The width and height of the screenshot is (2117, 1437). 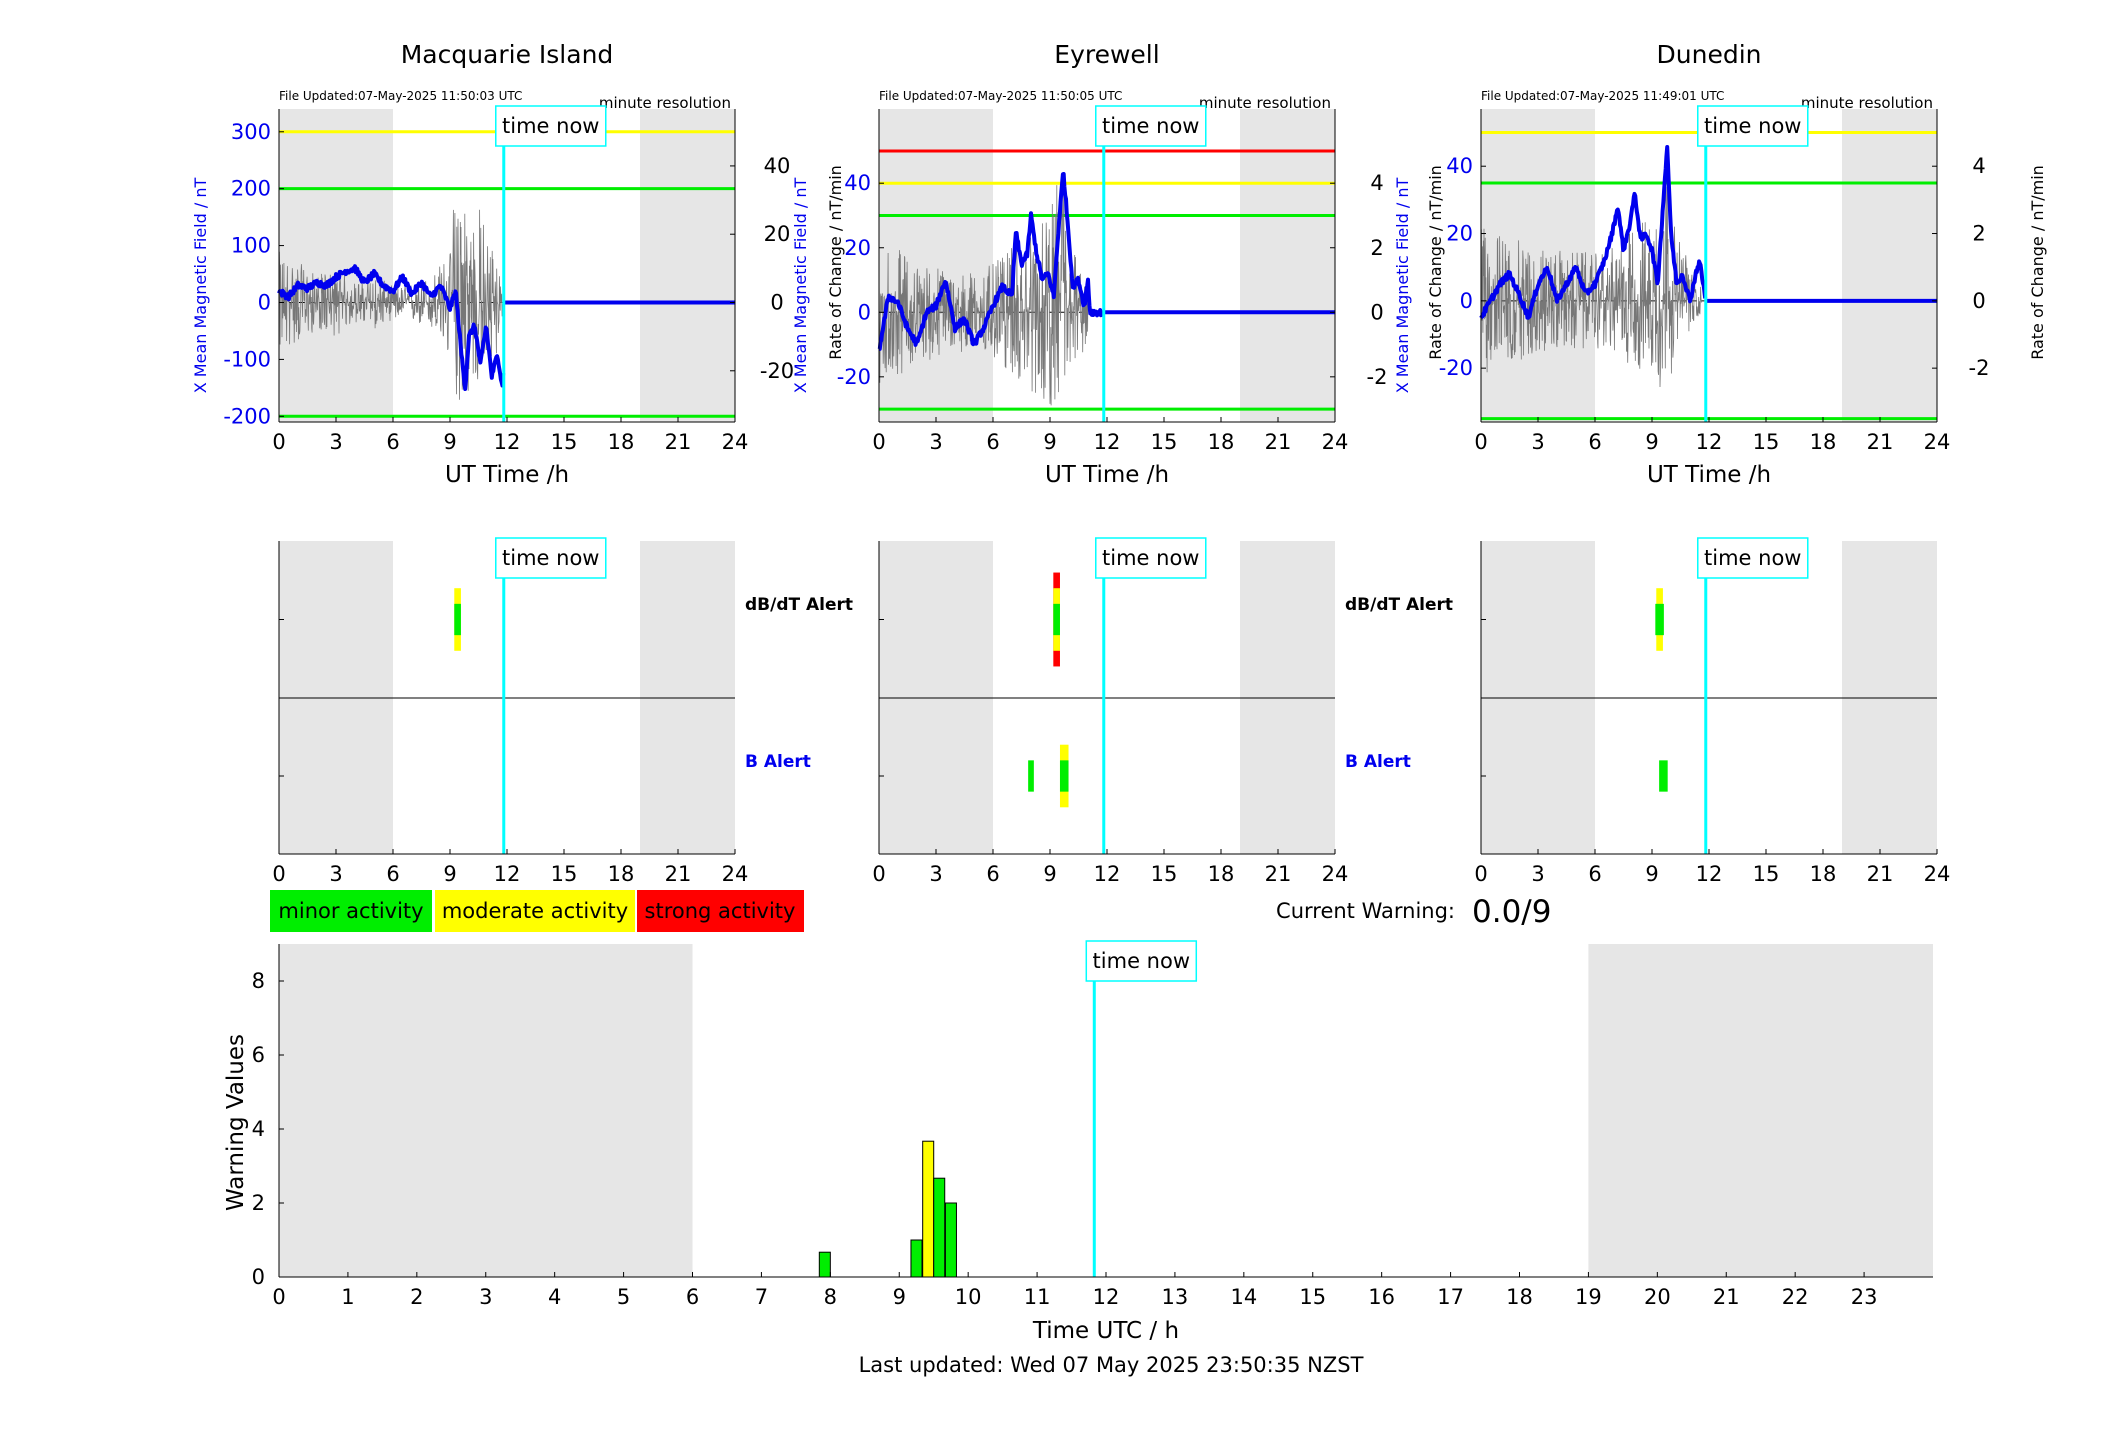 What do you see at coordinates (857, 183) in the screenshot?
I see `y-left-tick-label: 40` at bounding box center [857, 183].